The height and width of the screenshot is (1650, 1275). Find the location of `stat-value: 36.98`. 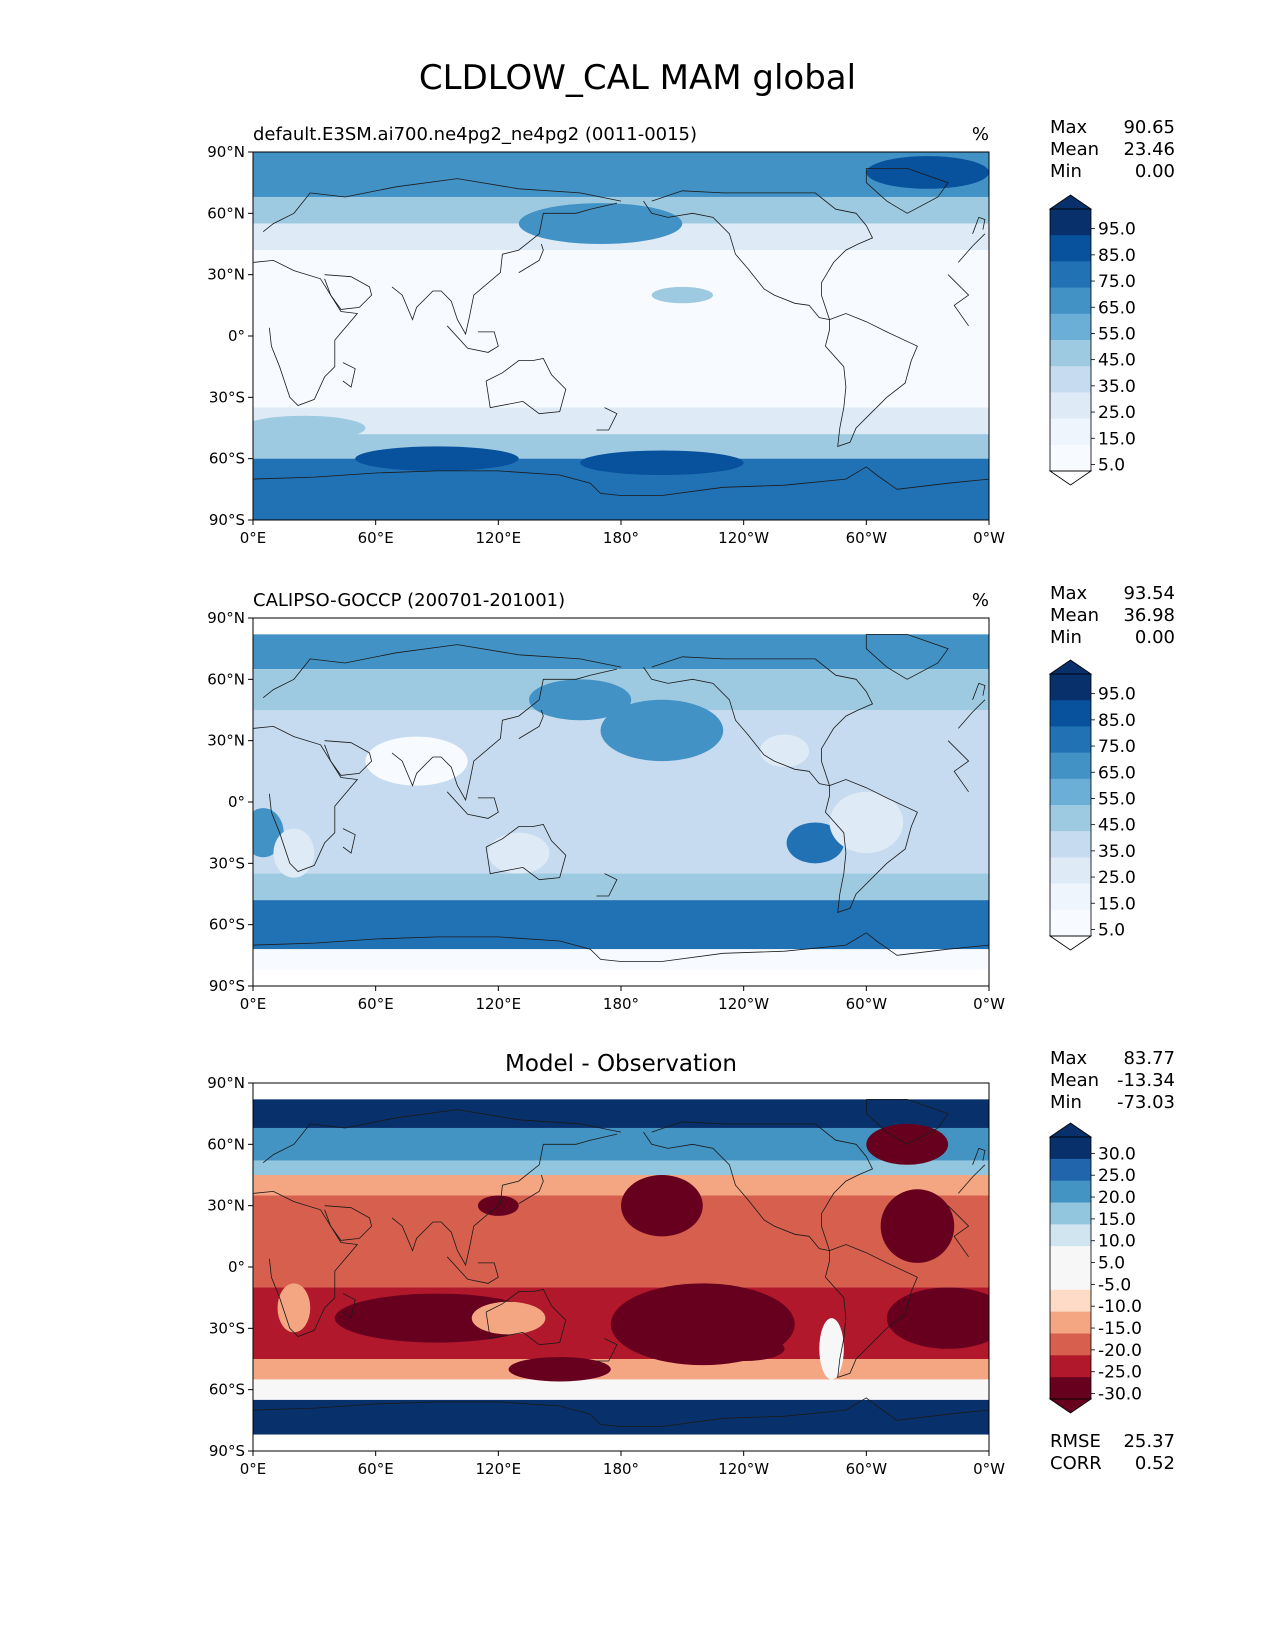

stat-value: 36.98 is located at coordinates (1149, 615).